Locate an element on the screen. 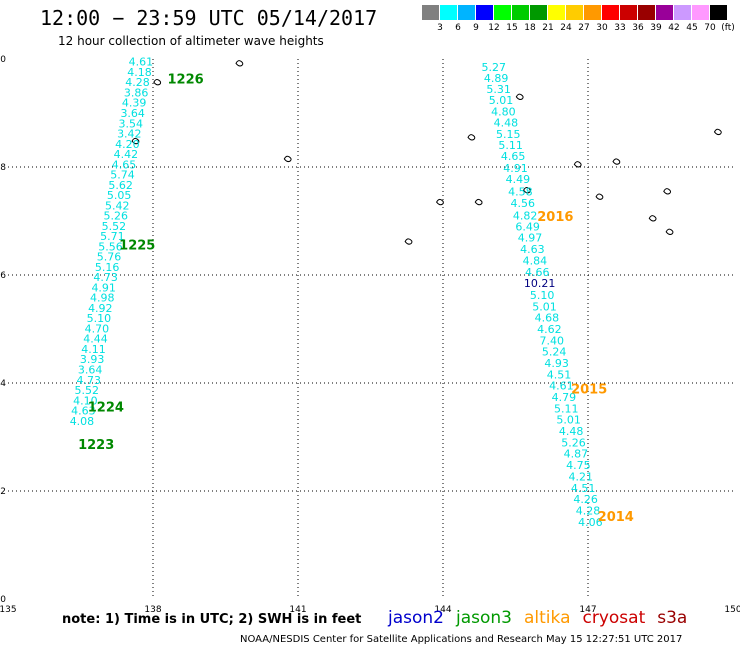 This screenshot has width=740, height=650. wave-height-label: 4.20 is located at coordinates (127, 144).